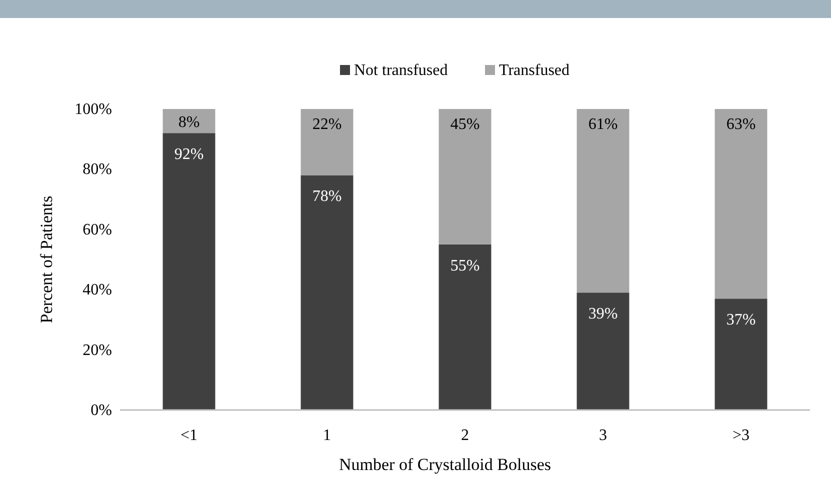 Image resolution: width=831 pixels, height=481 pixels. Describe the element at coordinates (445, 464) in the screenshot. I see `x-axis-title: Number of Crystalloid Boluses` at that location.